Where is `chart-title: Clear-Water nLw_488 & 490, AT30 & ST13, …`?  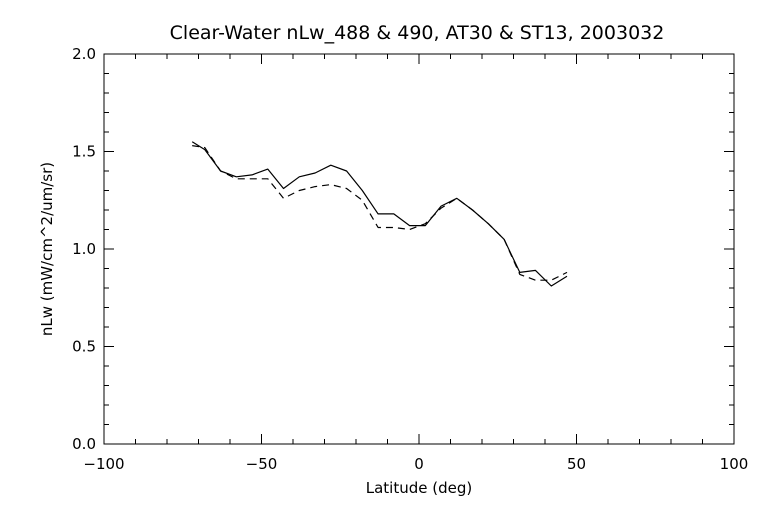
chart-title: Clear-Water nLw_488 & 490, AT30 & ST13, … is located at coordinates (417, 33).